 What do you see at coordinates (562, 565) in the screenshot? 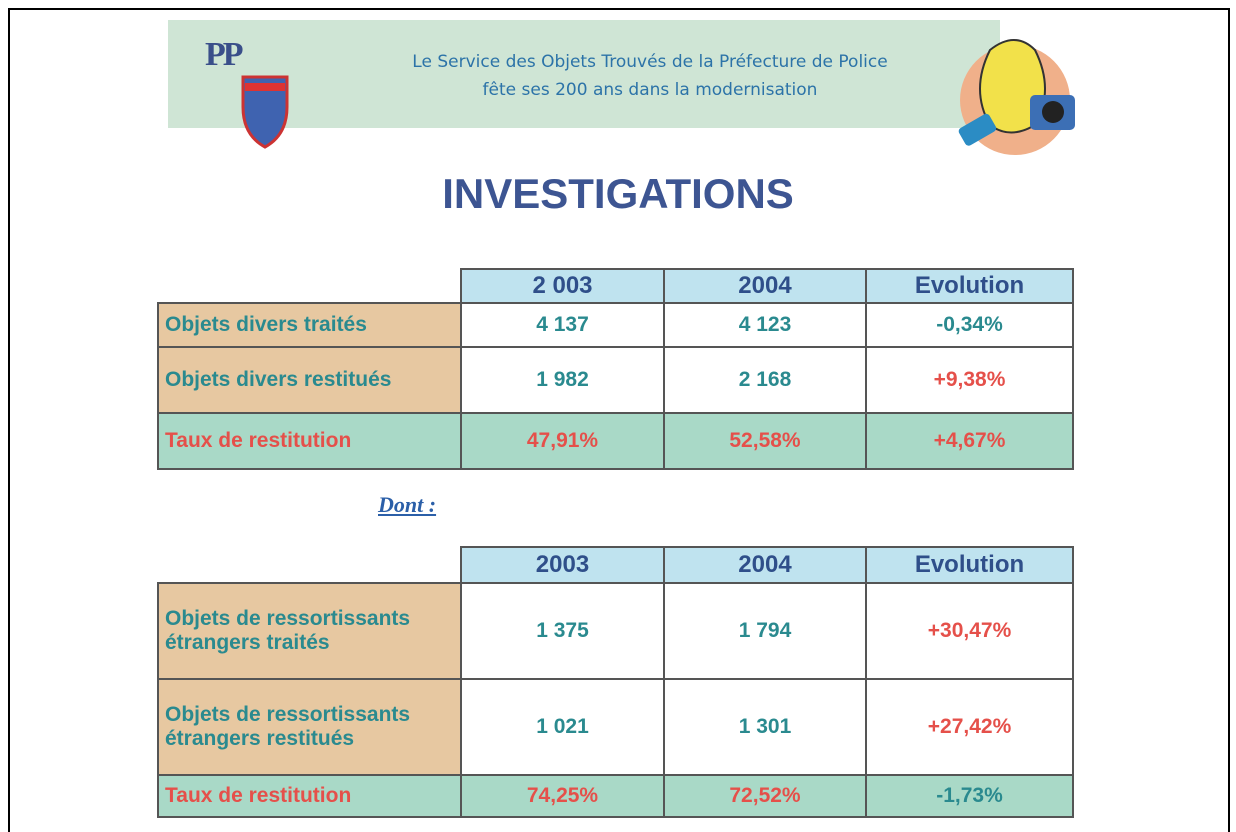
I see `table-cell: 2003` at bounding box center [562, 565].